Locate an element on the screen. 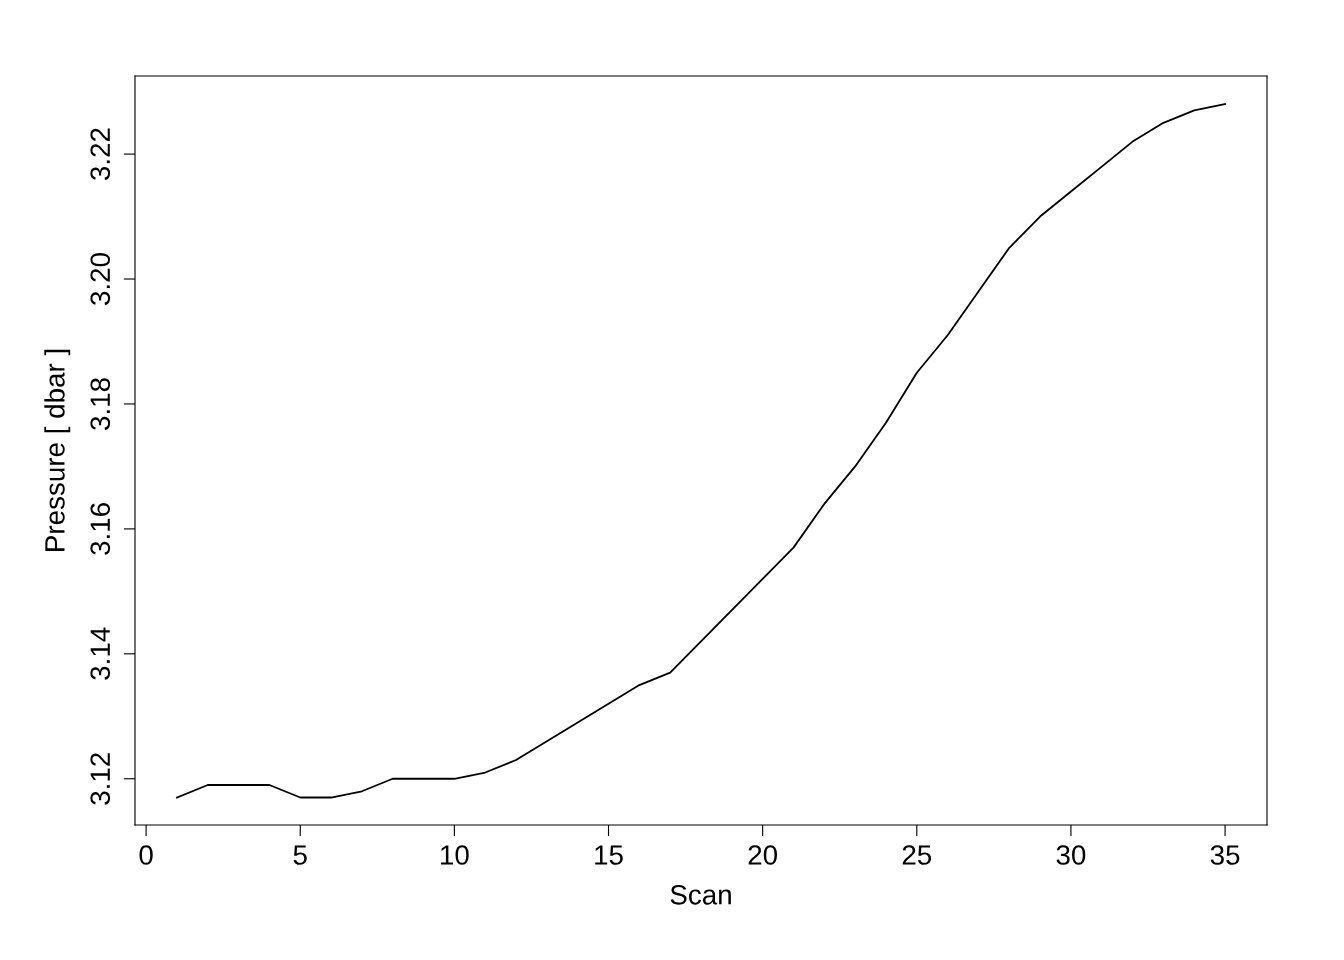 This screenshot has height=960, width=1344. y-tick-label: 3.20 is located at coordinates (100, 279).